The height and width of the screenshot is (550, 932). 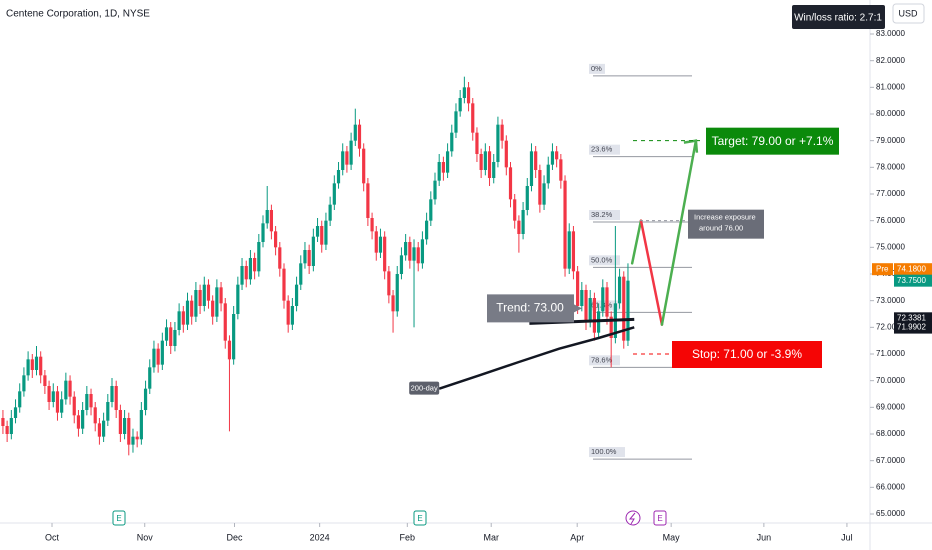 What do you see at coordinates (534, 308) in the screenshot?
I see `trend-box` at bounding box center [534, 308].